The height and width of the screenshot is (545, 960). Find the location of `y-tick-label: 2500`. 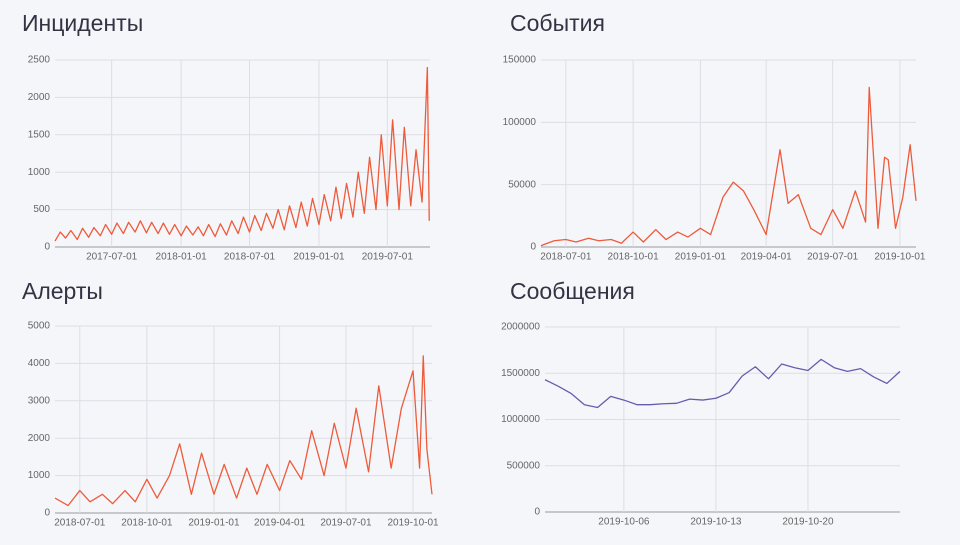

y-tick-label: 2500 is located at coordinates (39, 60).